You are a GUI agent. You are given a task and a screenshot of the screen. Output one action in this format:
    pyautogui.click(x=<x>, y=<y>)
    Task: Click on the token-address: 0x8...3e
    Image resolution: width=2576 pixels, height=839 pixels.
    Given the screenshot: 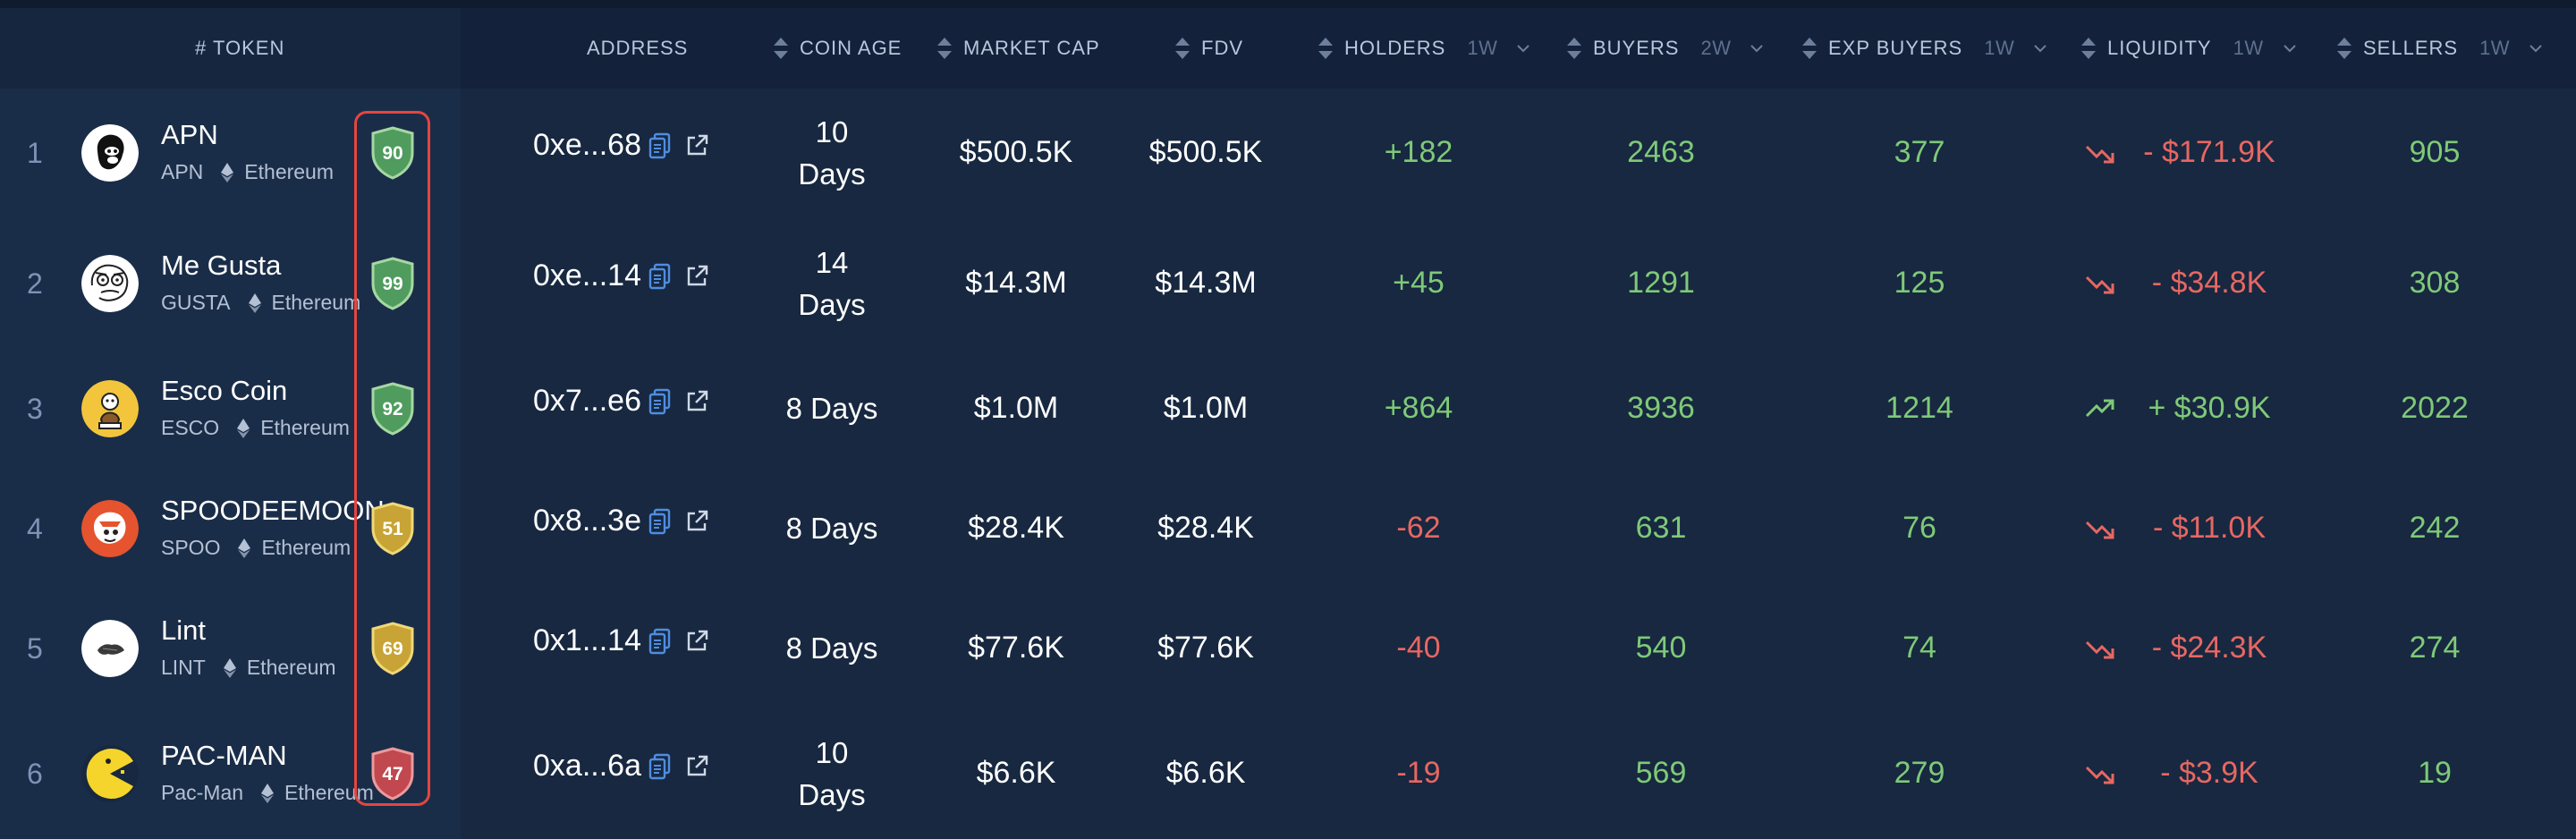 What is the action you would take?
    pyautogui.click(x=621, y=521)
    